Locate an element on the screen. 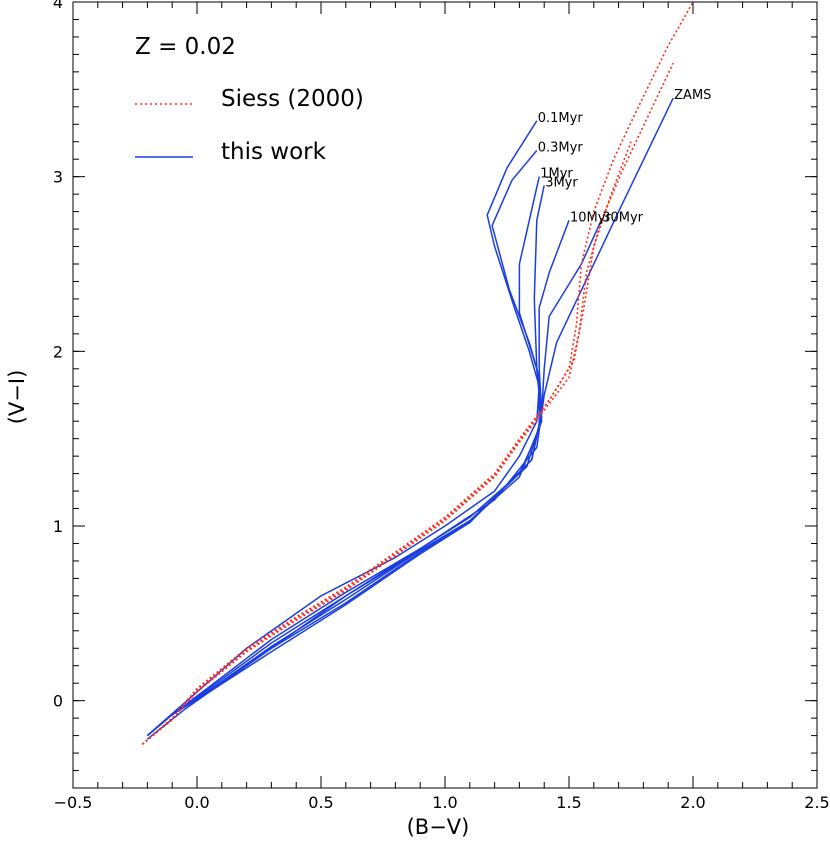 The width and height of the screenshot is (830, 841). x-tick-label: −0.5 is located at coordinates (73, 802).